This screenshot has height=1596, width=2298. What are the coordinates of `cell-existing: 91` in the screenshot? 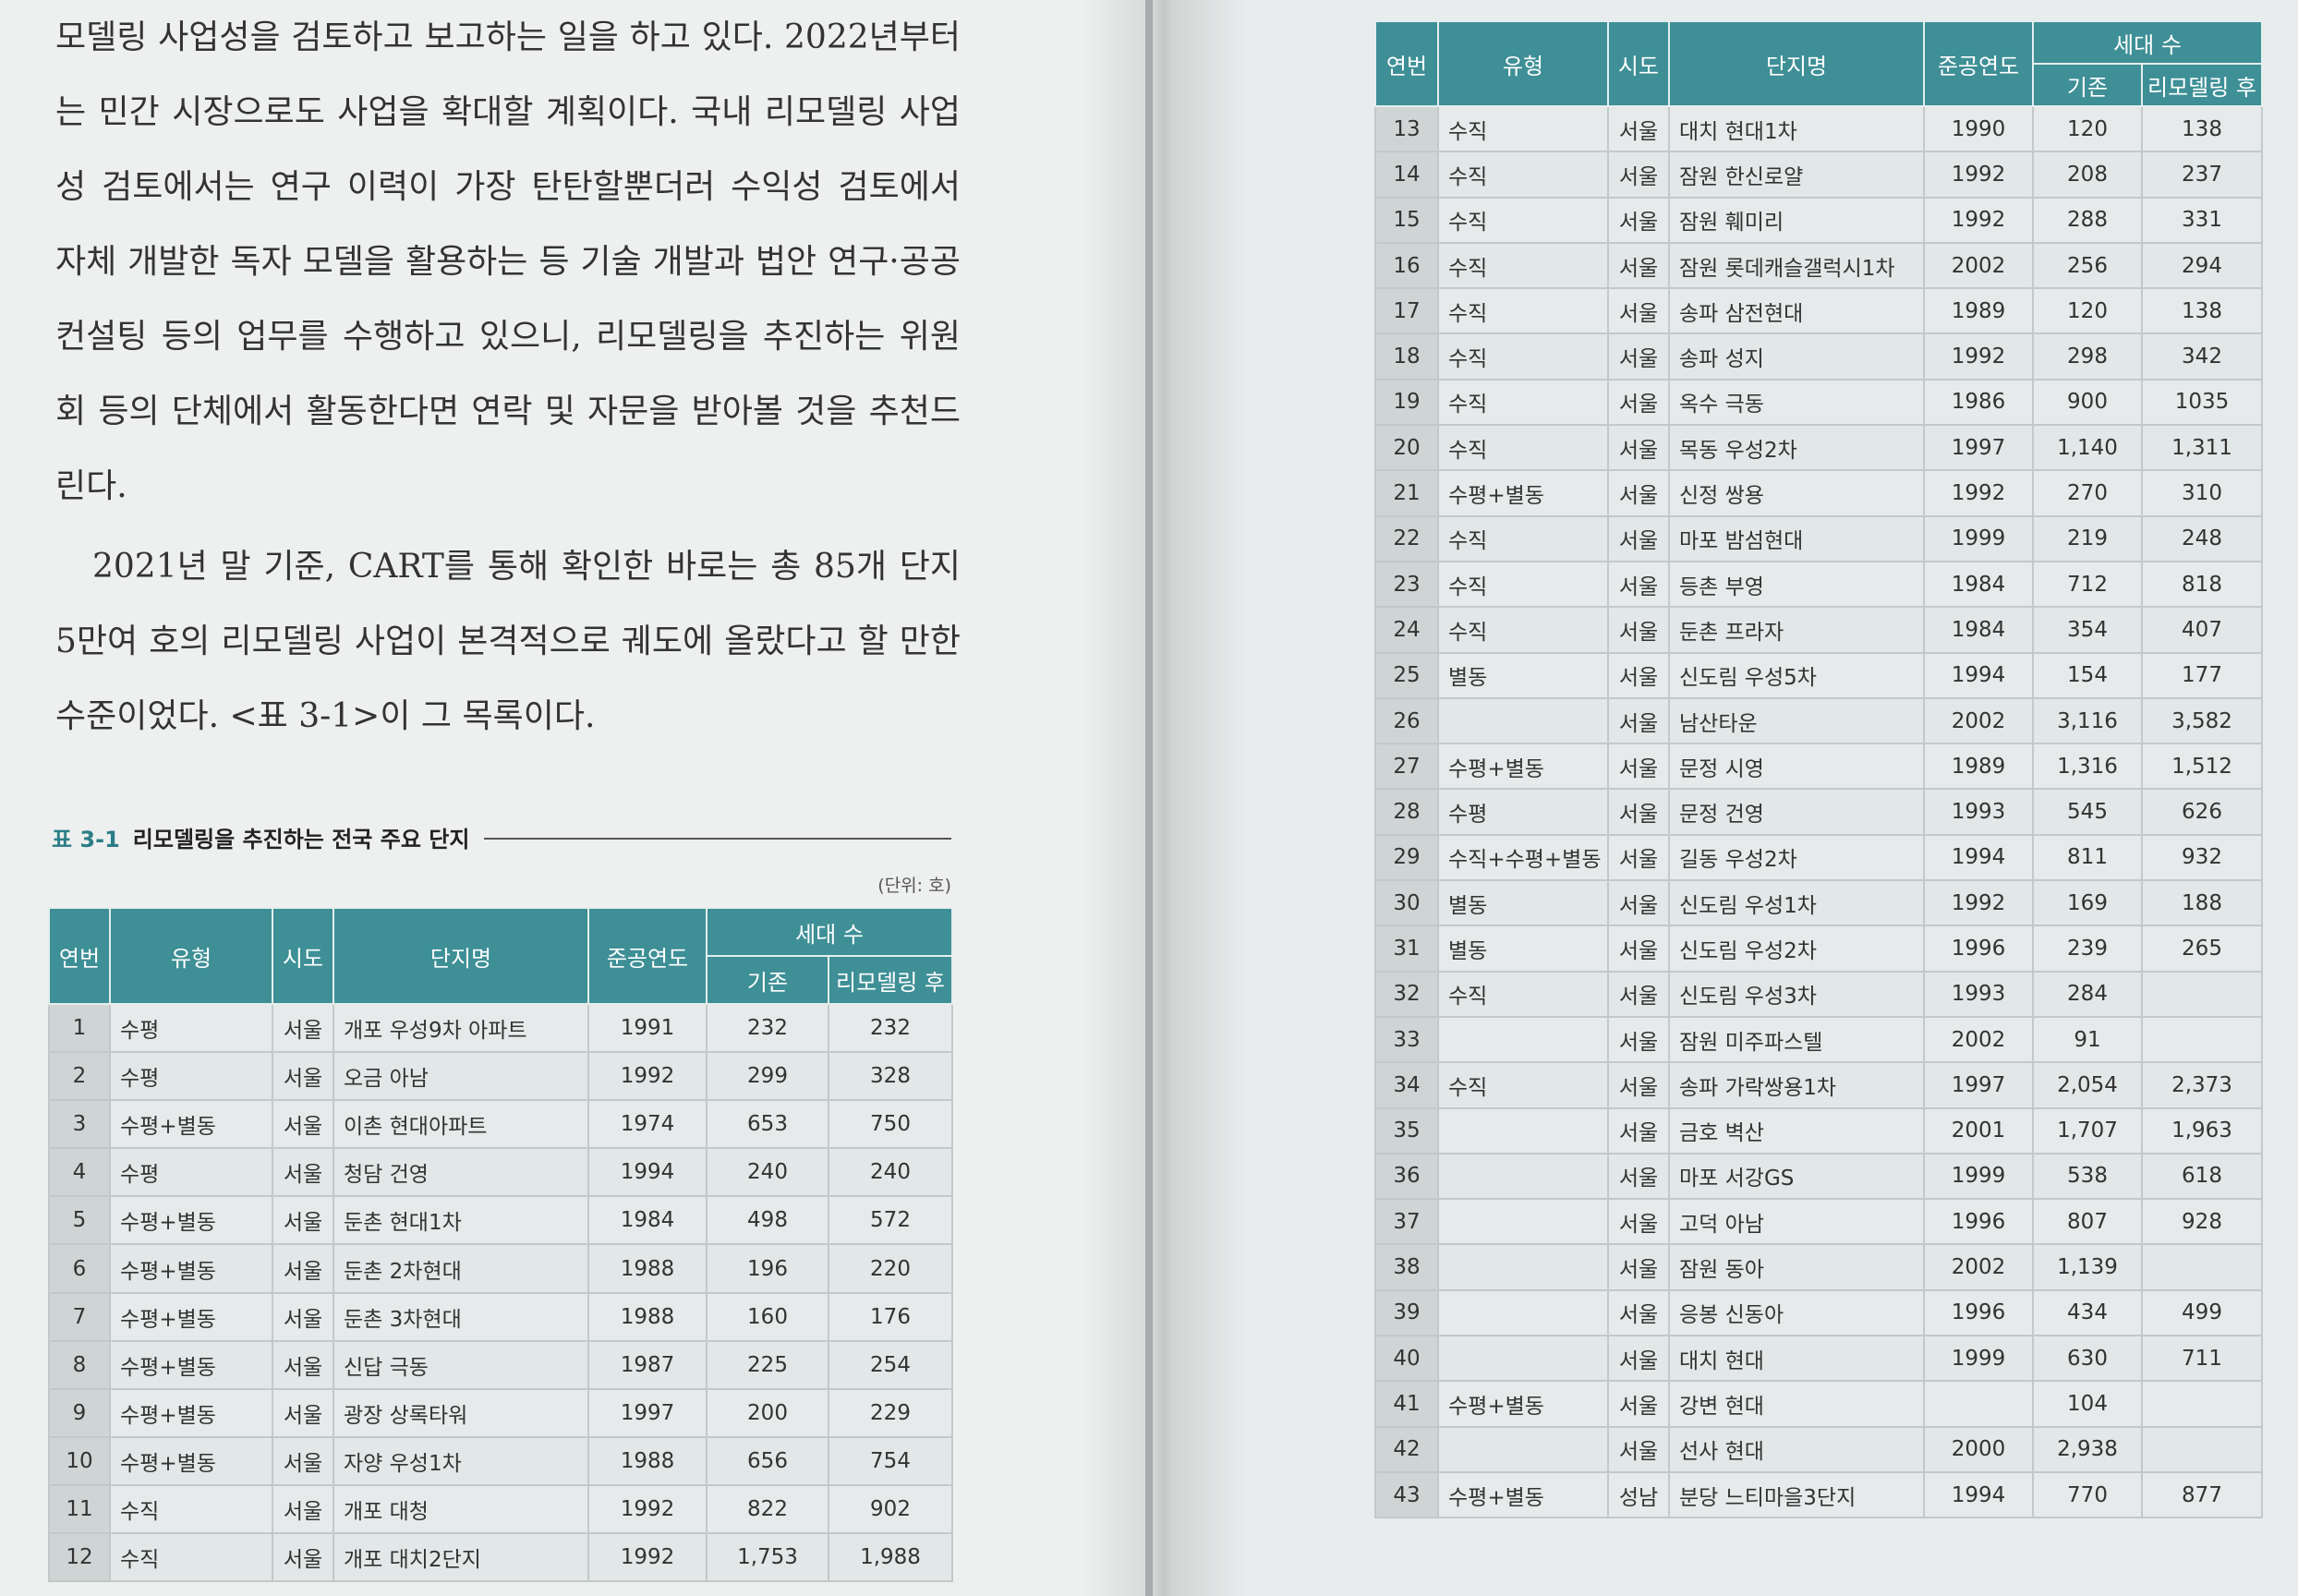 It's located at (2088, 1039).